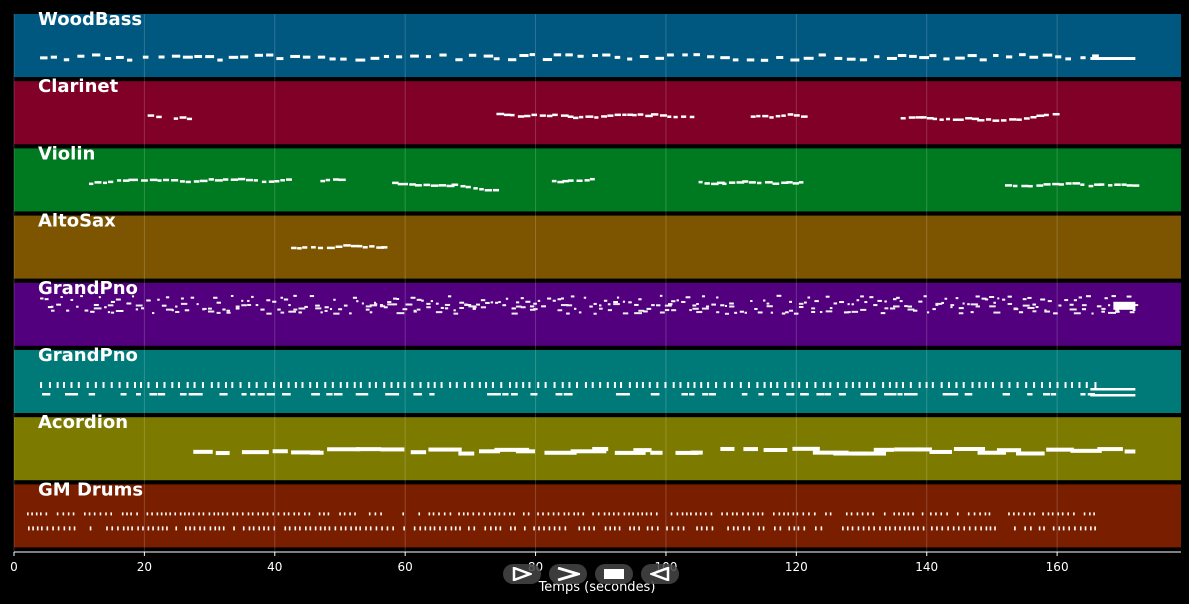 The width and height of the screenshot is (1189, 604). What do you see at coordinates (522, 574) in the screenshot?
I see `play-outline-button` at bounding box center [522, 574].